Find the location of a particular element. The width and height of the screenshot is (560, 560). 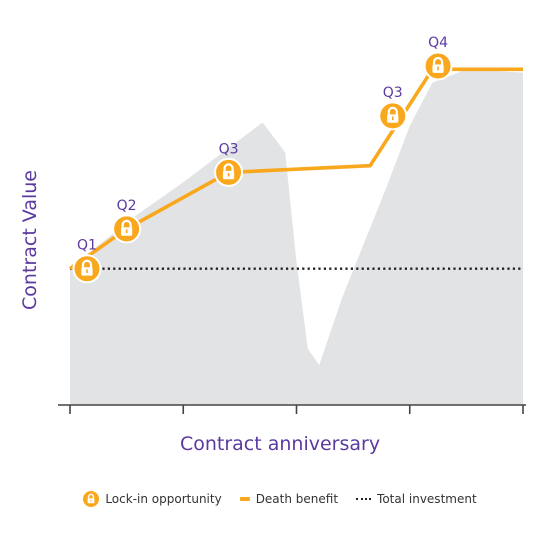

y-axis-label: Contract Value is located at coordinates (30, 240).